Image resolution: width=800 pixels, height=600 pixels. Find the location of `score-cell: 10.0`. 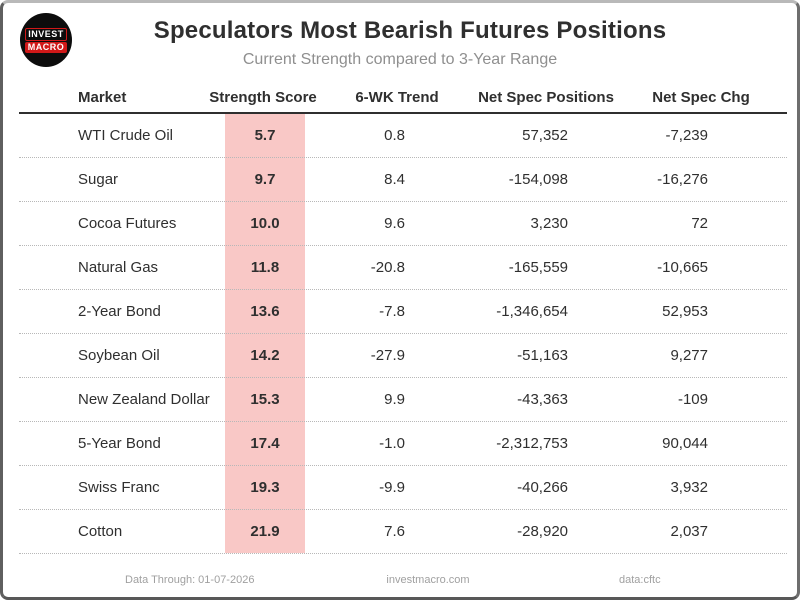

score-cell: 10.0 is located at coordinates (265, 223).